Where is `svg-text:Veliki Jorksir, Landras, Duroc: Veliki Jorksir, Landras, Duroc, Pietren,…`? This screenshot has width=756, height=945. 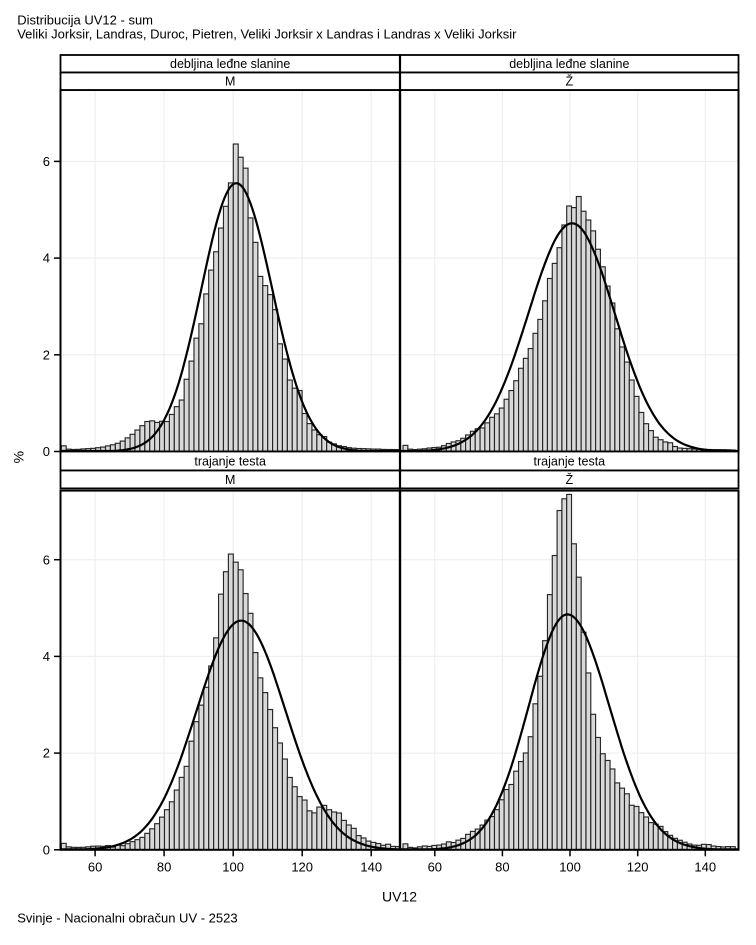
svg-text:Veliki Jorksir, Landras, Duroc: Veliki Jorksir, Landras, Duroc, Pietren,… is located at coordinates (267, 33).